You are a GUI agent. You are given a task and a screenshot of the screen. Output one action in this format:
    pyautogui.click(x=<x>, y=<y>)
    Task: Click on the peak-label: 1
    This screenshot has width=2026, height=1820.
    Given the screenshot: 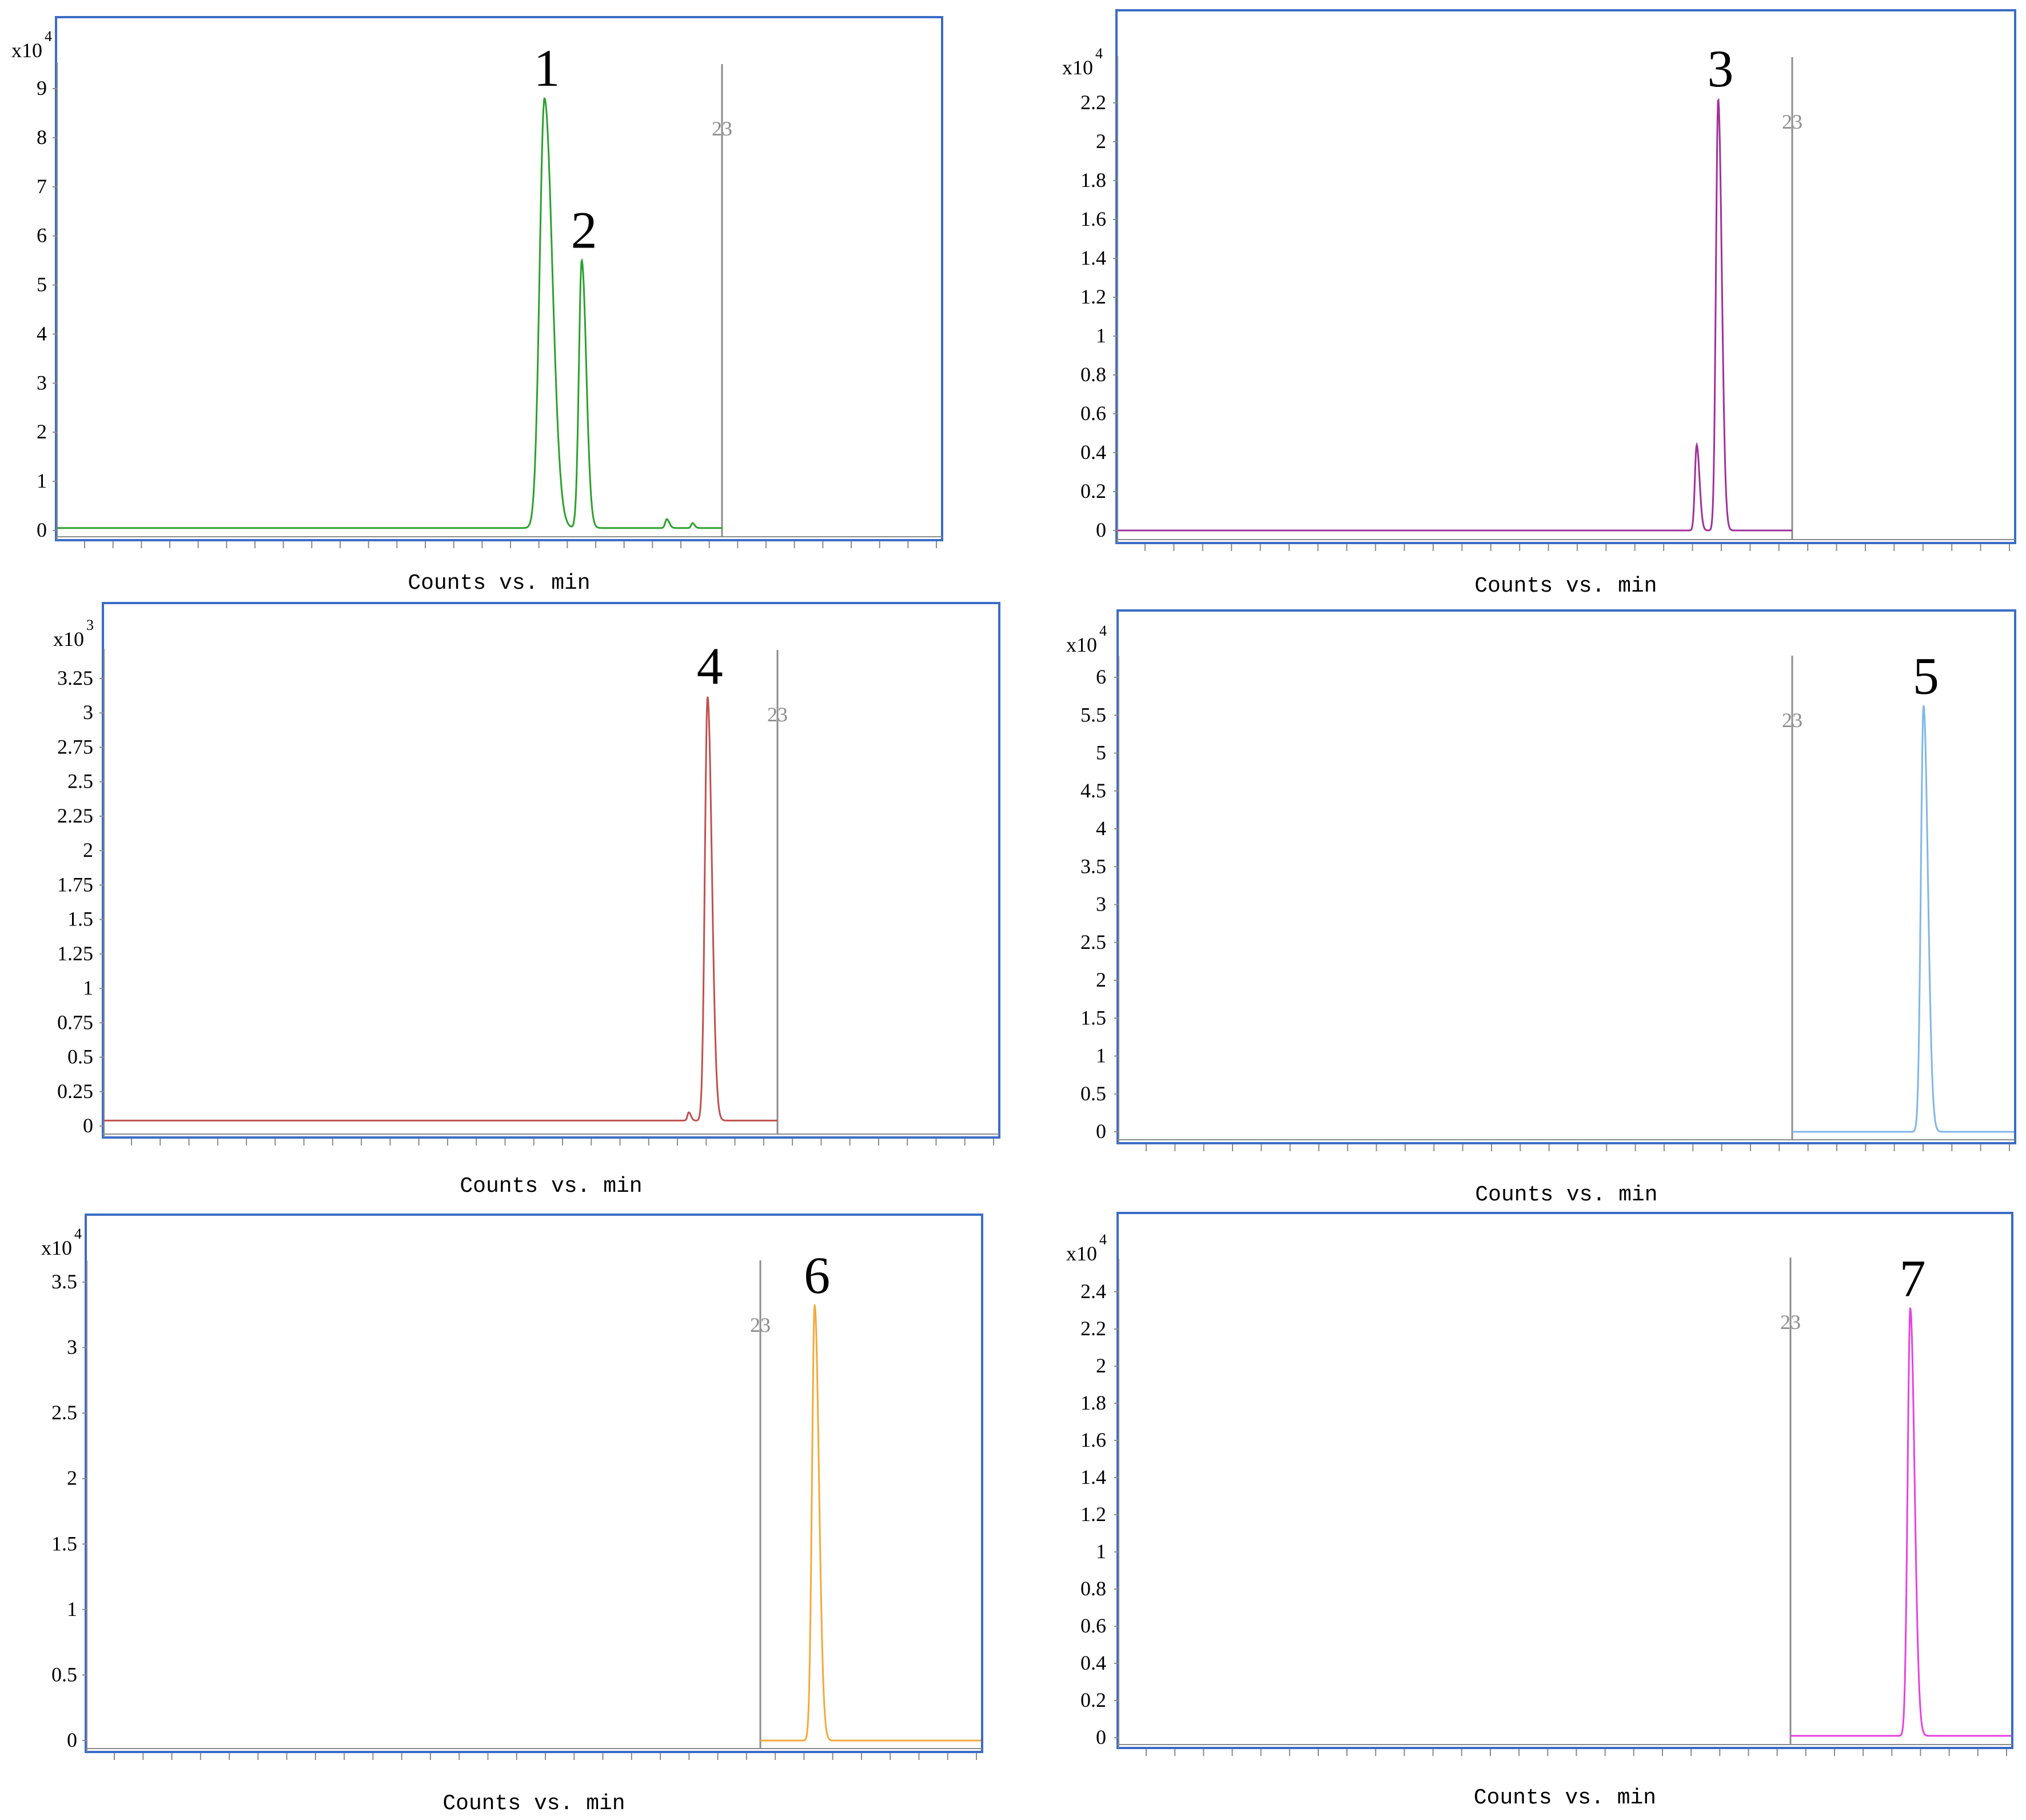 What is the action you would take?
    pyautogui.click(x=547, y=68)
    